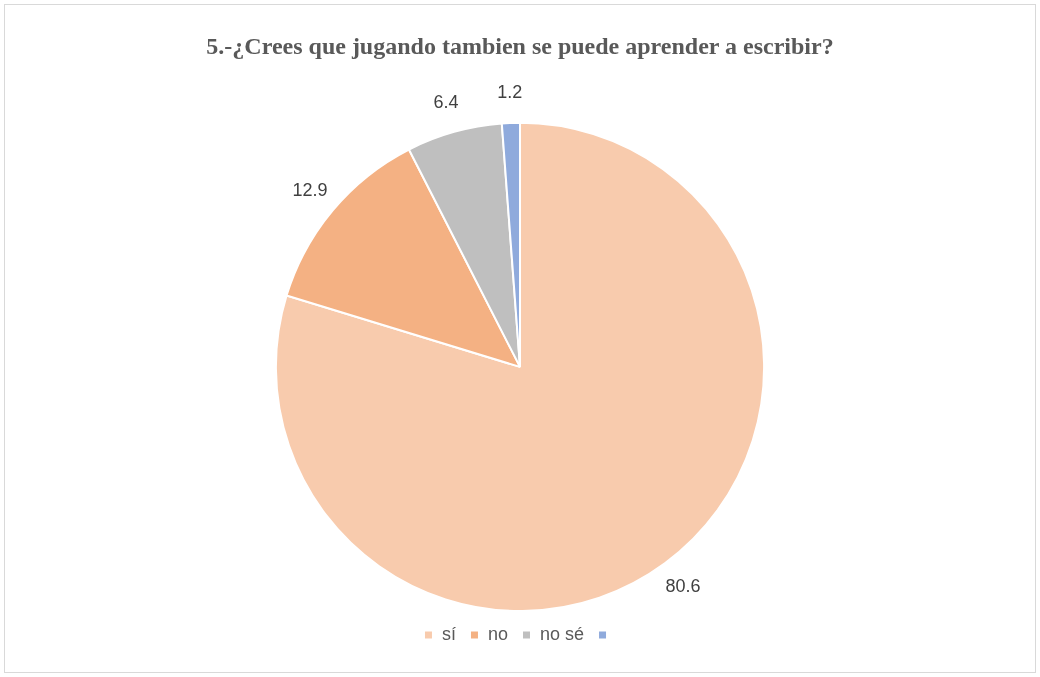 The height and width of the screenshot is (677, 1040). Describe the element at coordinates (310, 189) in the screenshot. I see `data-label: 12.9` at that location.